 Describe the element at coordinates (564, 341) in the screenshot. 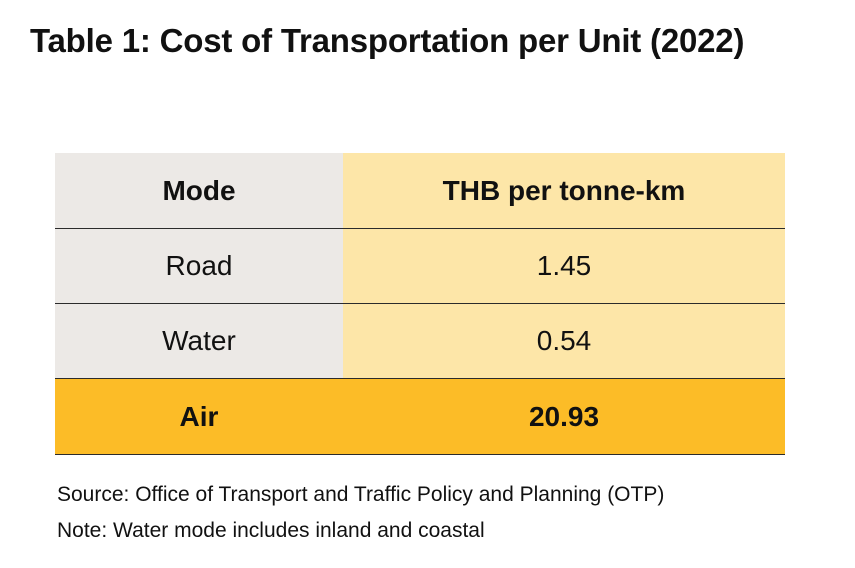

I see `cell-value-water: 0.54` at that location.